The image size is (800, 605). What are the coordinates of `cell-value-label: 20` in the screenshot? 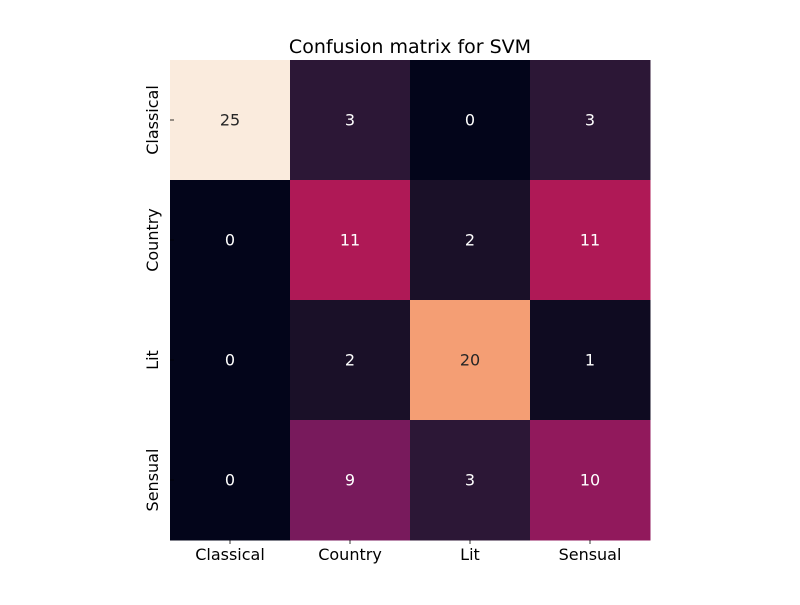 It's located at (470, 360).